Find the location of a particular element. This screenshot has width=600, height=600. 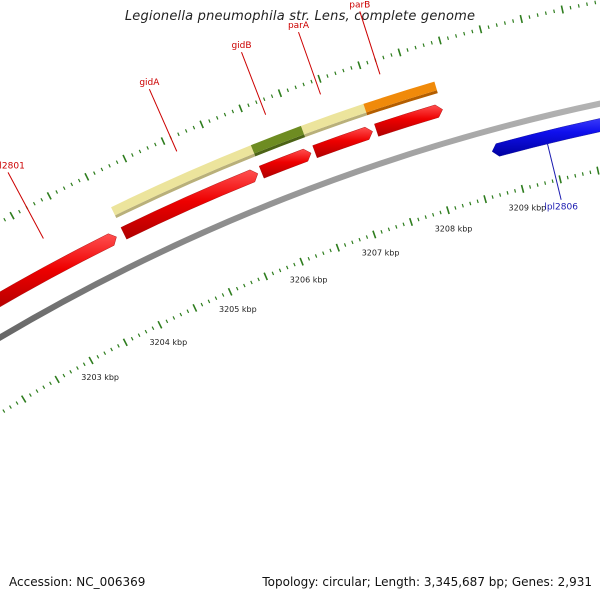

accession-text: Accession: NC_006369 is located at coordinates (77, 582).